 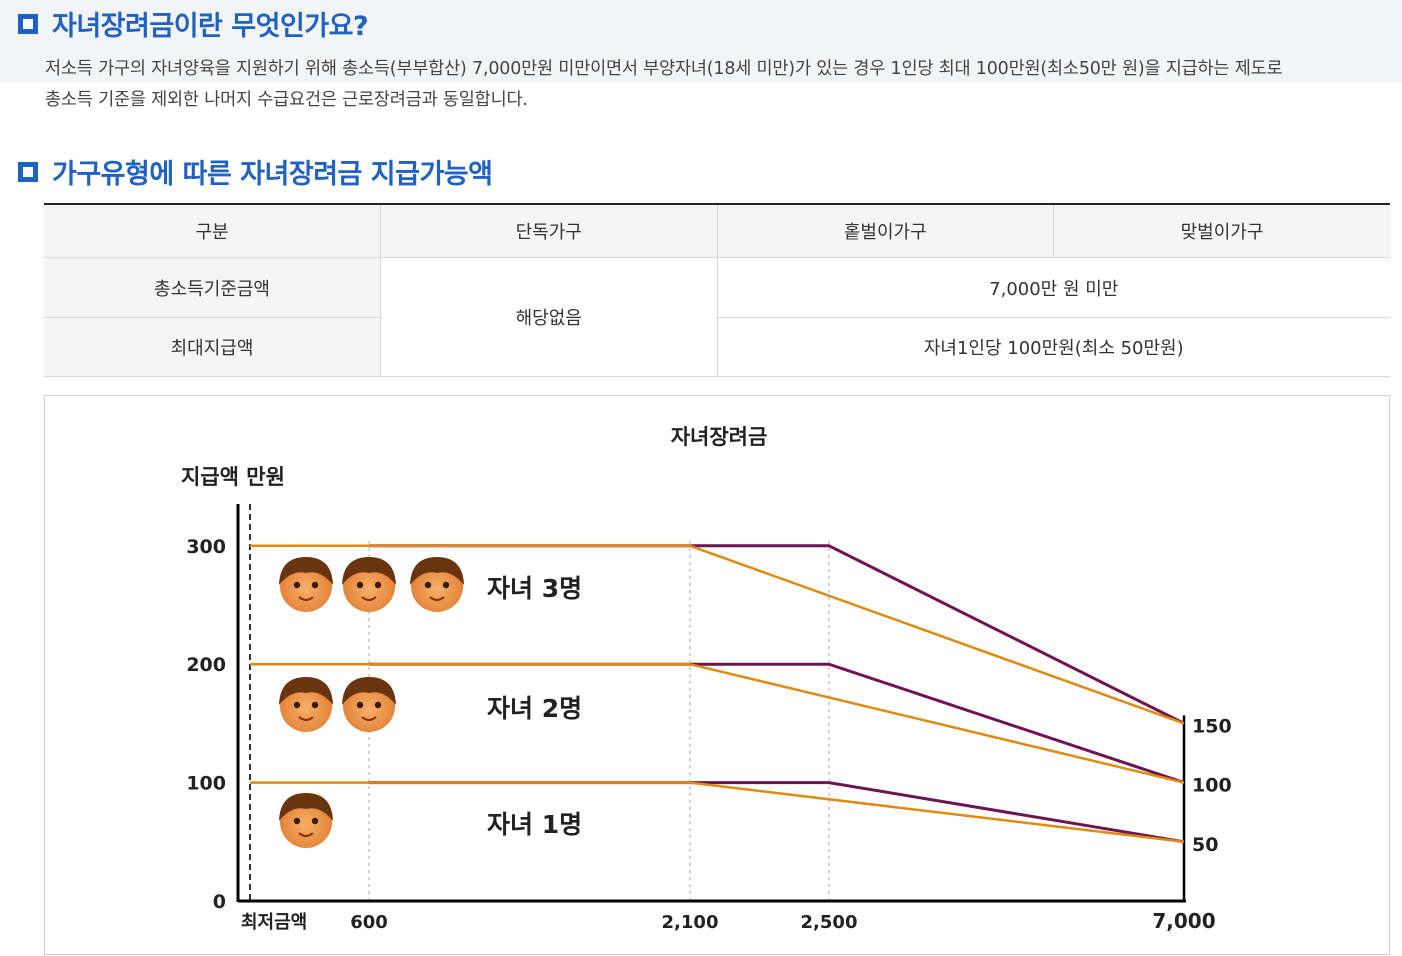 I want to click on group-label: 자녀 3명, so click(x=534, y=588).